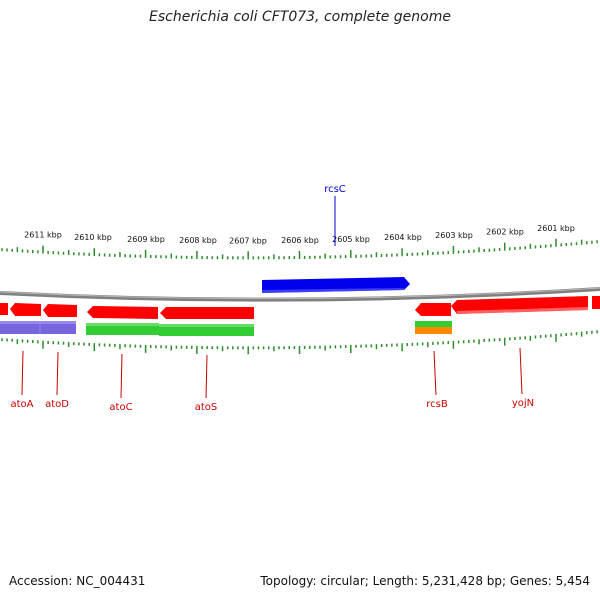  What do you see at coordinates (454, 235) in the screenshot?
I see `scale-tick-label: 2603 kbp` at bounding box center [454, 235].